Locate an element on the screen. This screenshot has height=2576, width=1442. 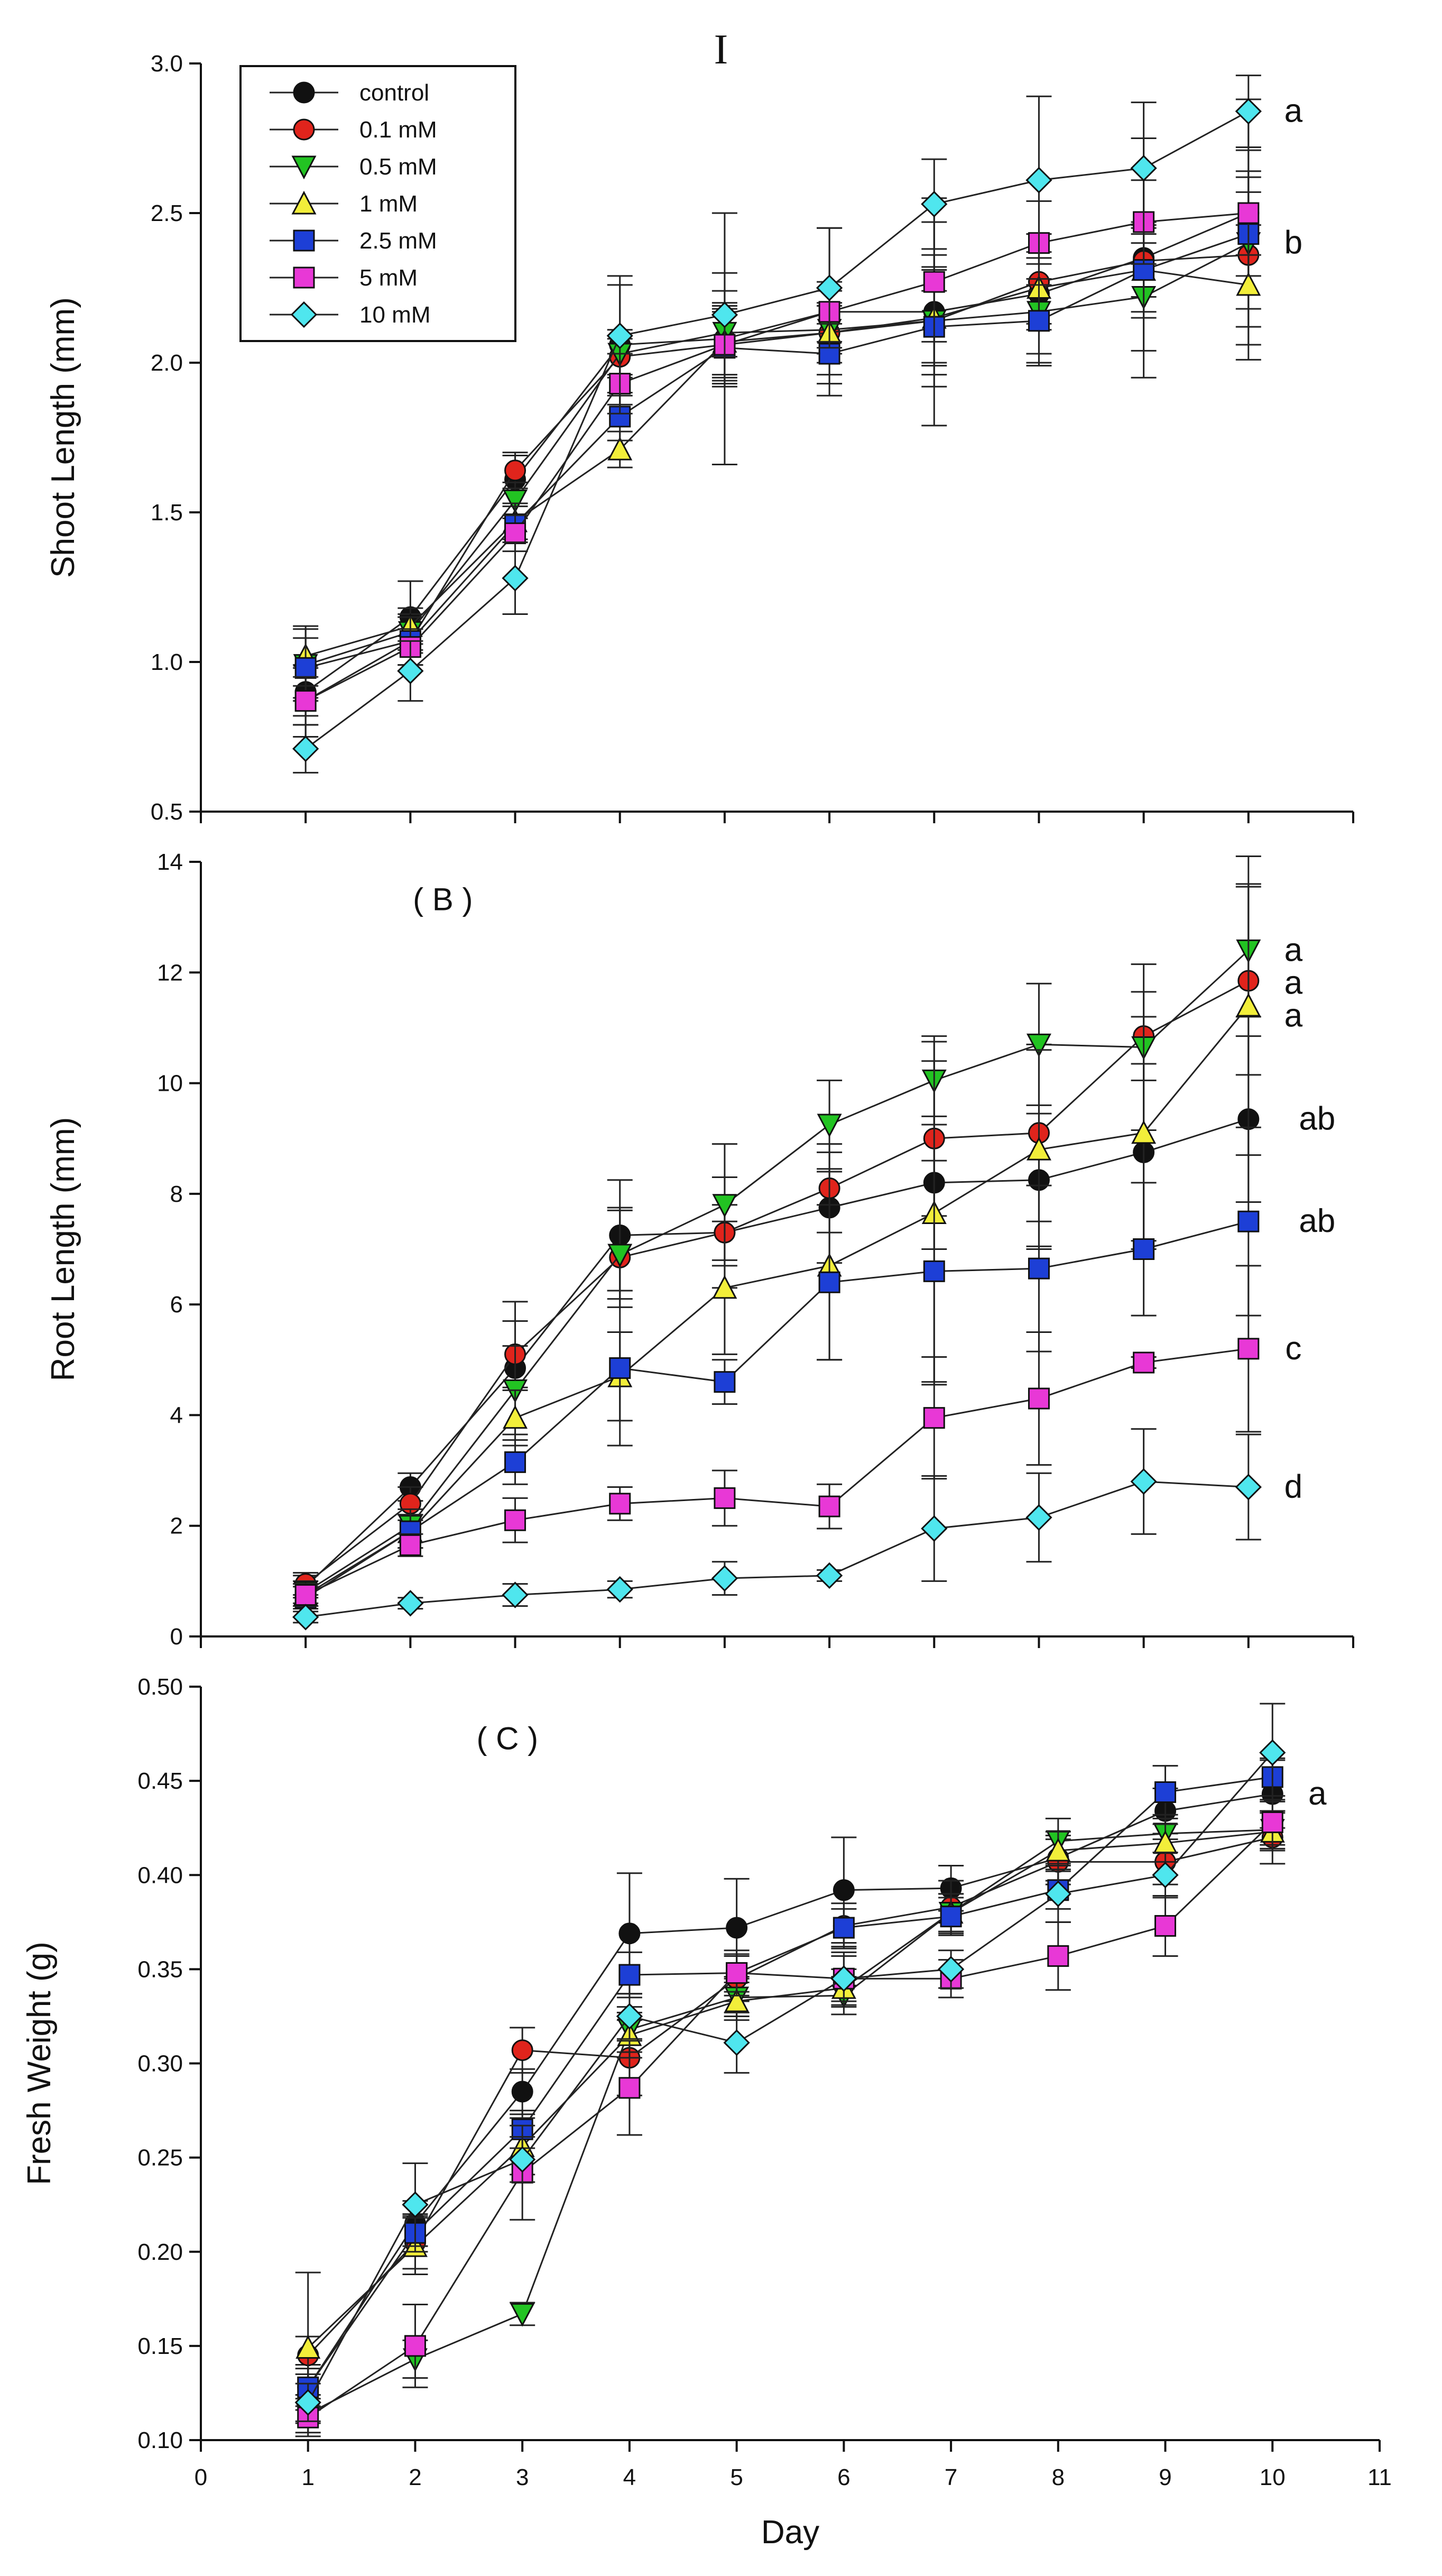
y-tick-label: 14 is located at coordinates (170, 862).